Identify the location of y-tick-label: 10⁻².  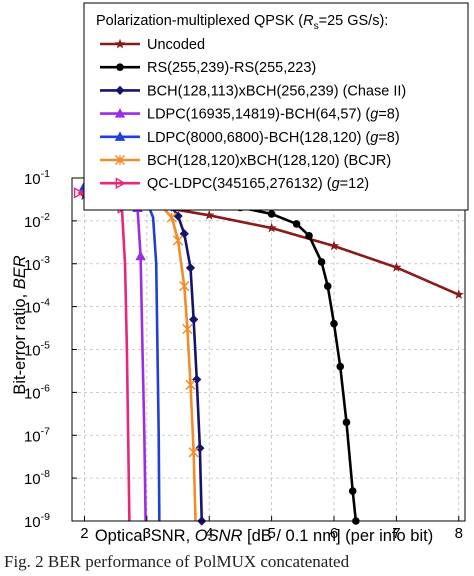
(37, 221).